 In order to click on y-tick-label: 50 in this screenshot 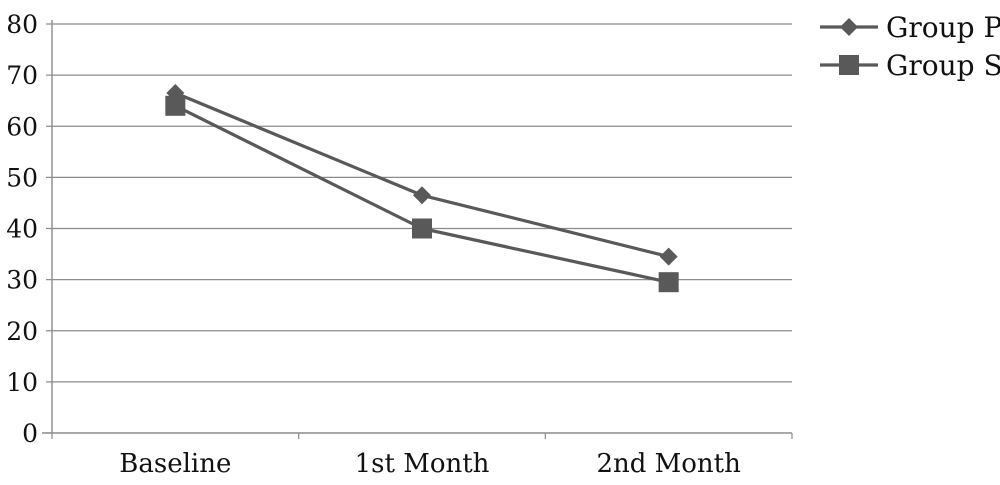, I will do `click(22, 177)`.